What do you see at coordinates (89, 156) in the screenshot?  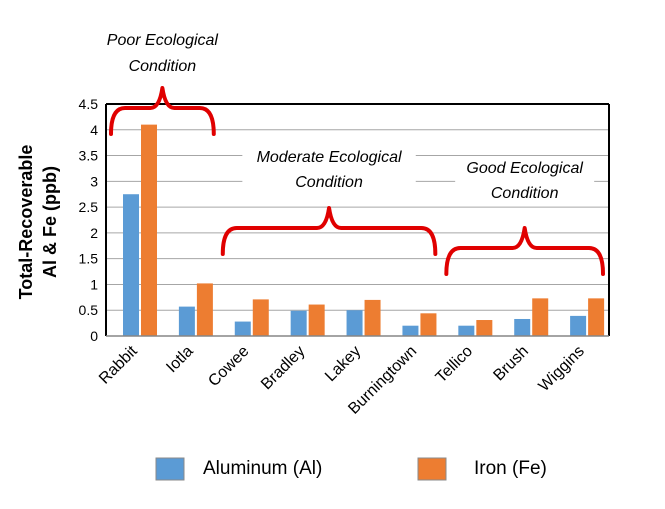 I see `y-tick-label: 3.5` at bounding box center [89, 156].